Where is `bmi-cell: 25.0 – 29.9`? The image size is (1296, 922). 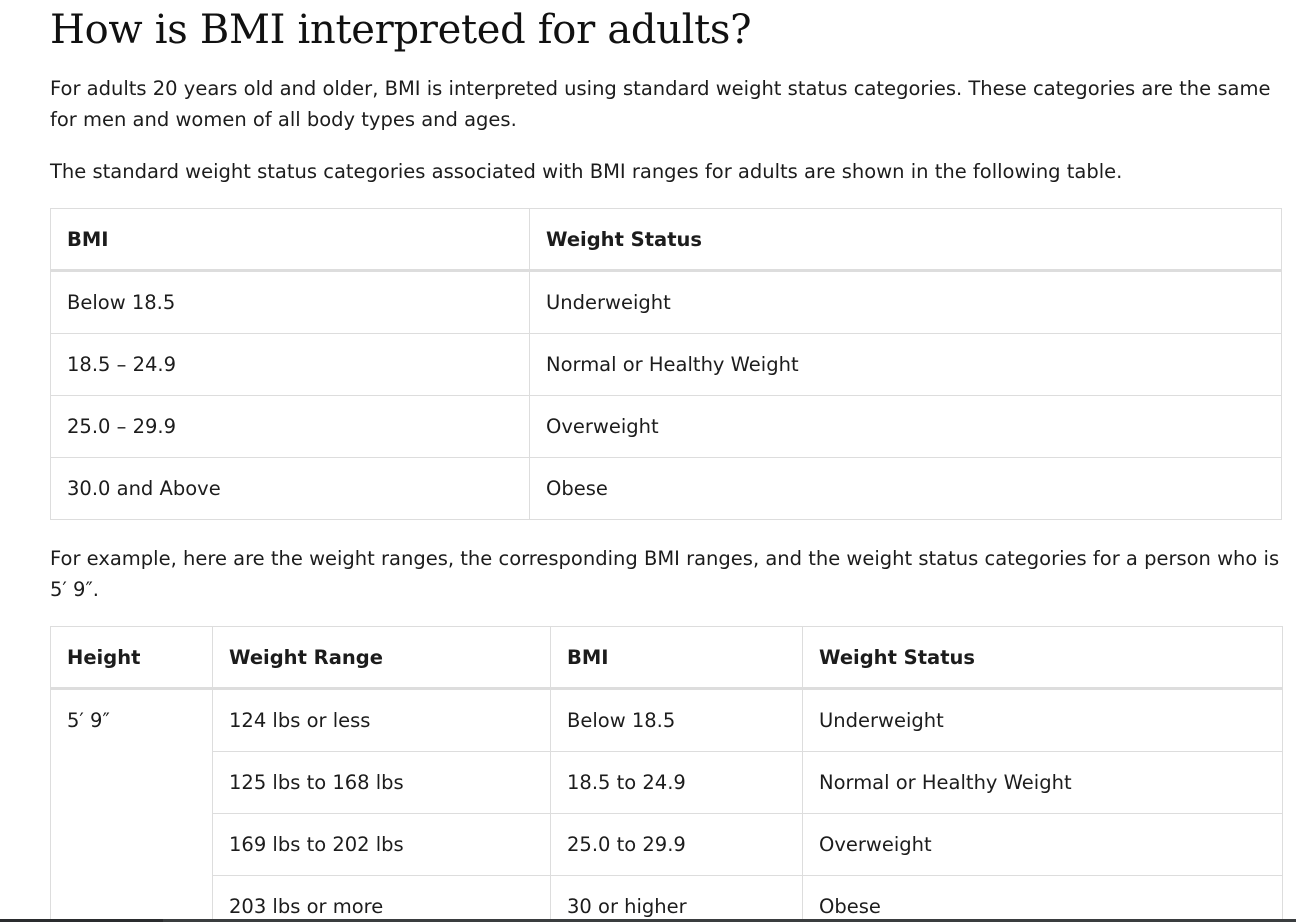 bmi-cell: 25.0 – 29.9 is located at coordinates (290, 426).